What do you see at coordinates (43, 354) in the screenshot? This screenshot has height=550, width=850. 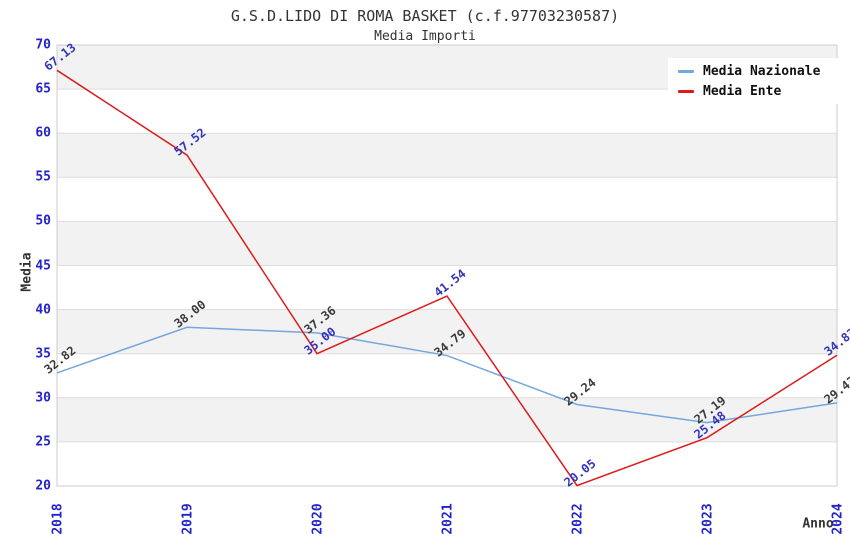 I see `y-tick-label: 35` at bounding box center [43, 354].